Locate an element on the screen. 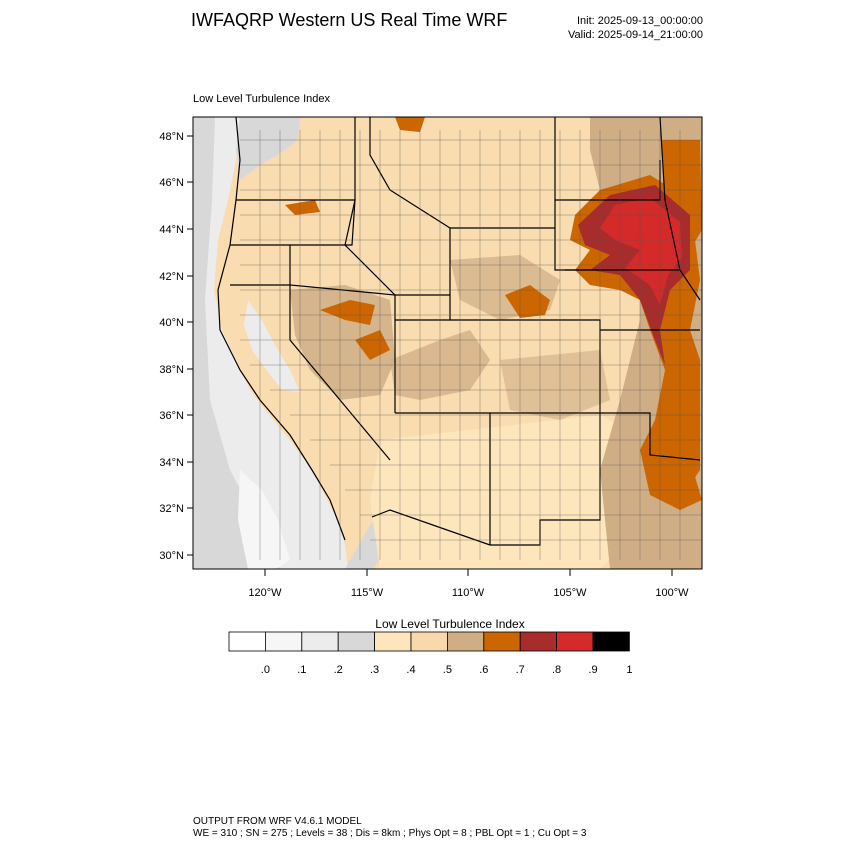 This screenshot has width=850, height=850. ocean-lighter-region is located at coordinates (264, 519).